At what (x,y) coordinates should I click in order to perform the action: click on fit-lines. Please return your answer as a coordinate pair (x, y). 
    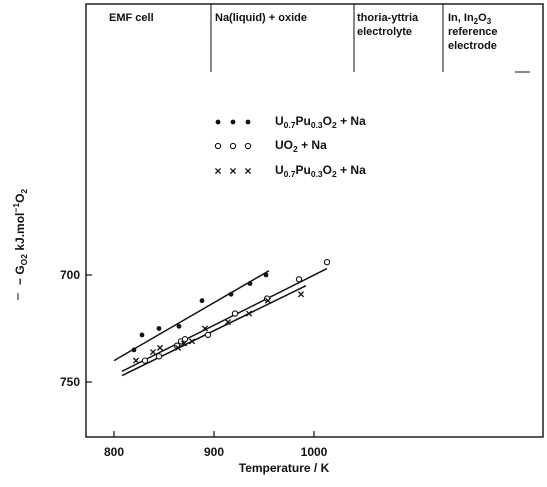
    Looking at the image, I should click on (220, 322).